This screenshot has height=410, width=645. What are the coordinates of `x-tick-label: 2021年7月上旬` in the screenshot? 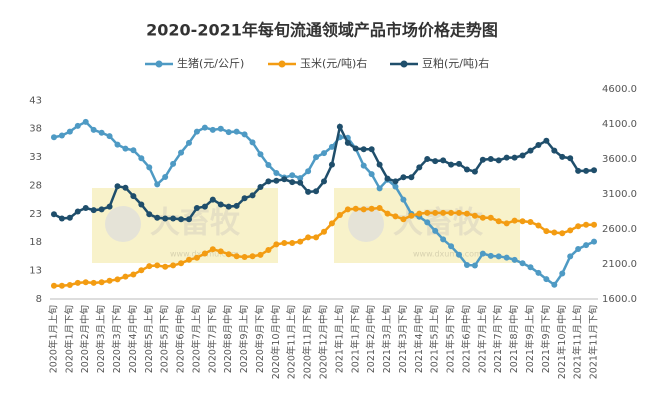 It's located at (482, 339).